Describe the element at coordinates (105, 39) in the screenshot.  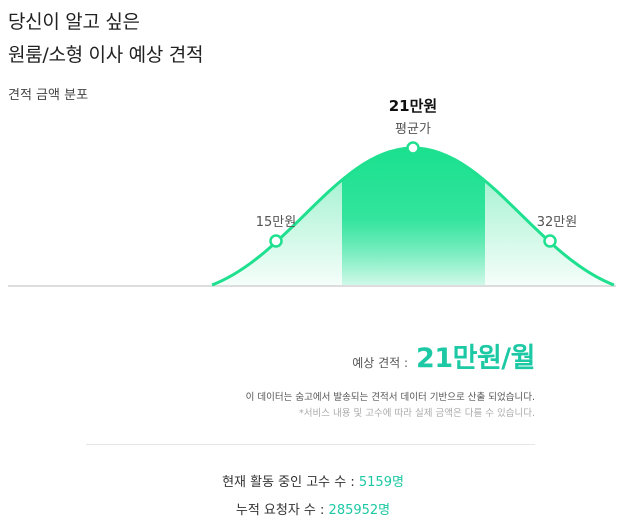
I see `page-title: 당신이 알고 싶은 원룸/소형 이사 예상 견적` at that location.